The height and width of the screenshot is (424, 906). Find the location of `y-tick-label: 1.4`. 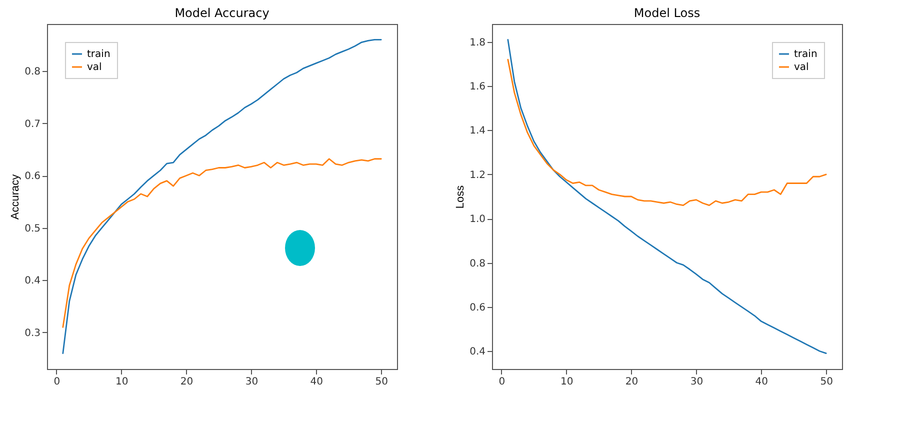

y-tick-label: 1.4 is located at coordinates (478, 131).